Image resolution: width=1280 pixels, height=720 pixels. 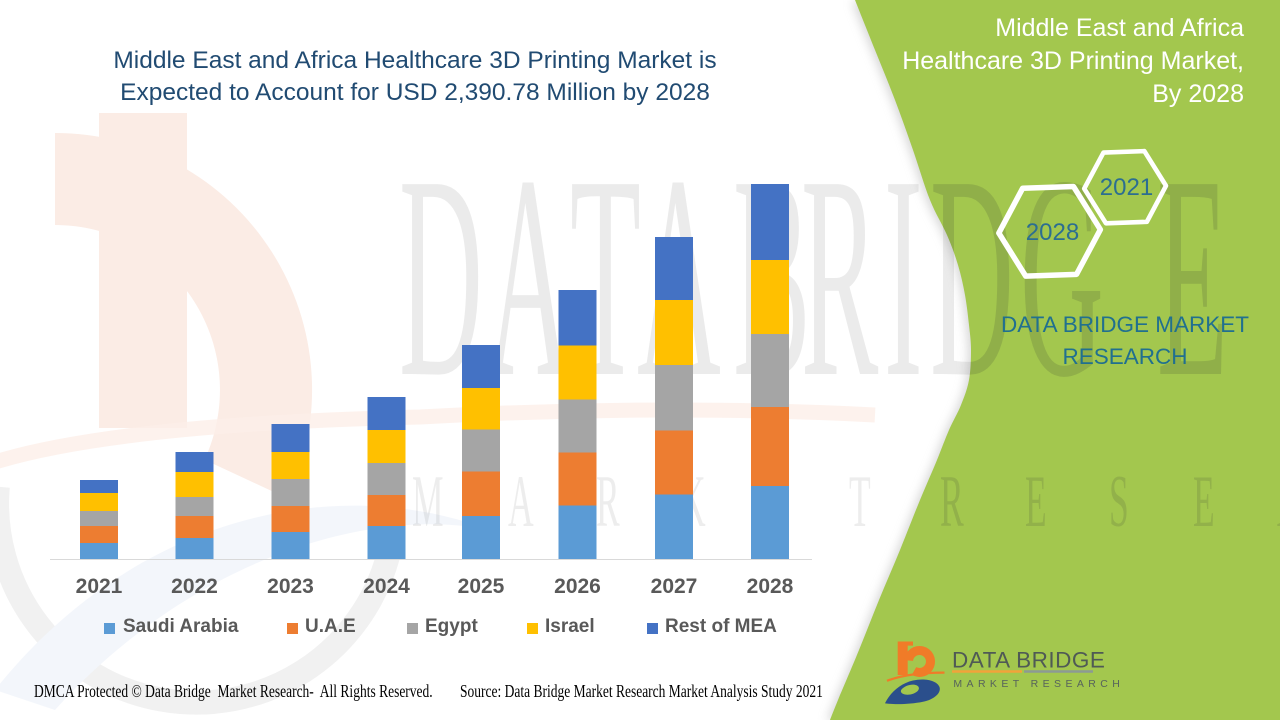 What do you see at coordinates (903, 276) in the screenshot?
I see `svg-text: I` at bounding box center [903, 276].